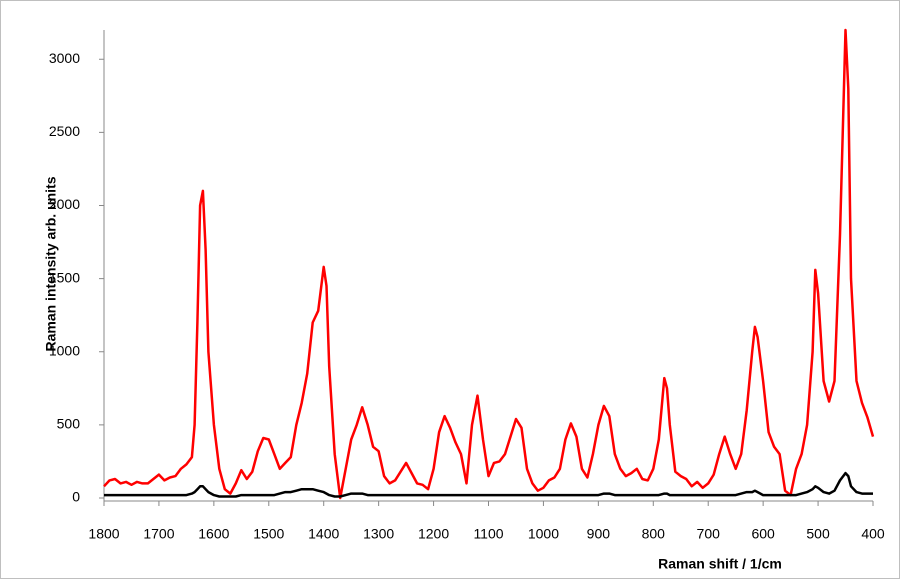 This screenshot has height=579, width=900. I want to click on x-tick-label: 1800, so click(103, 534).